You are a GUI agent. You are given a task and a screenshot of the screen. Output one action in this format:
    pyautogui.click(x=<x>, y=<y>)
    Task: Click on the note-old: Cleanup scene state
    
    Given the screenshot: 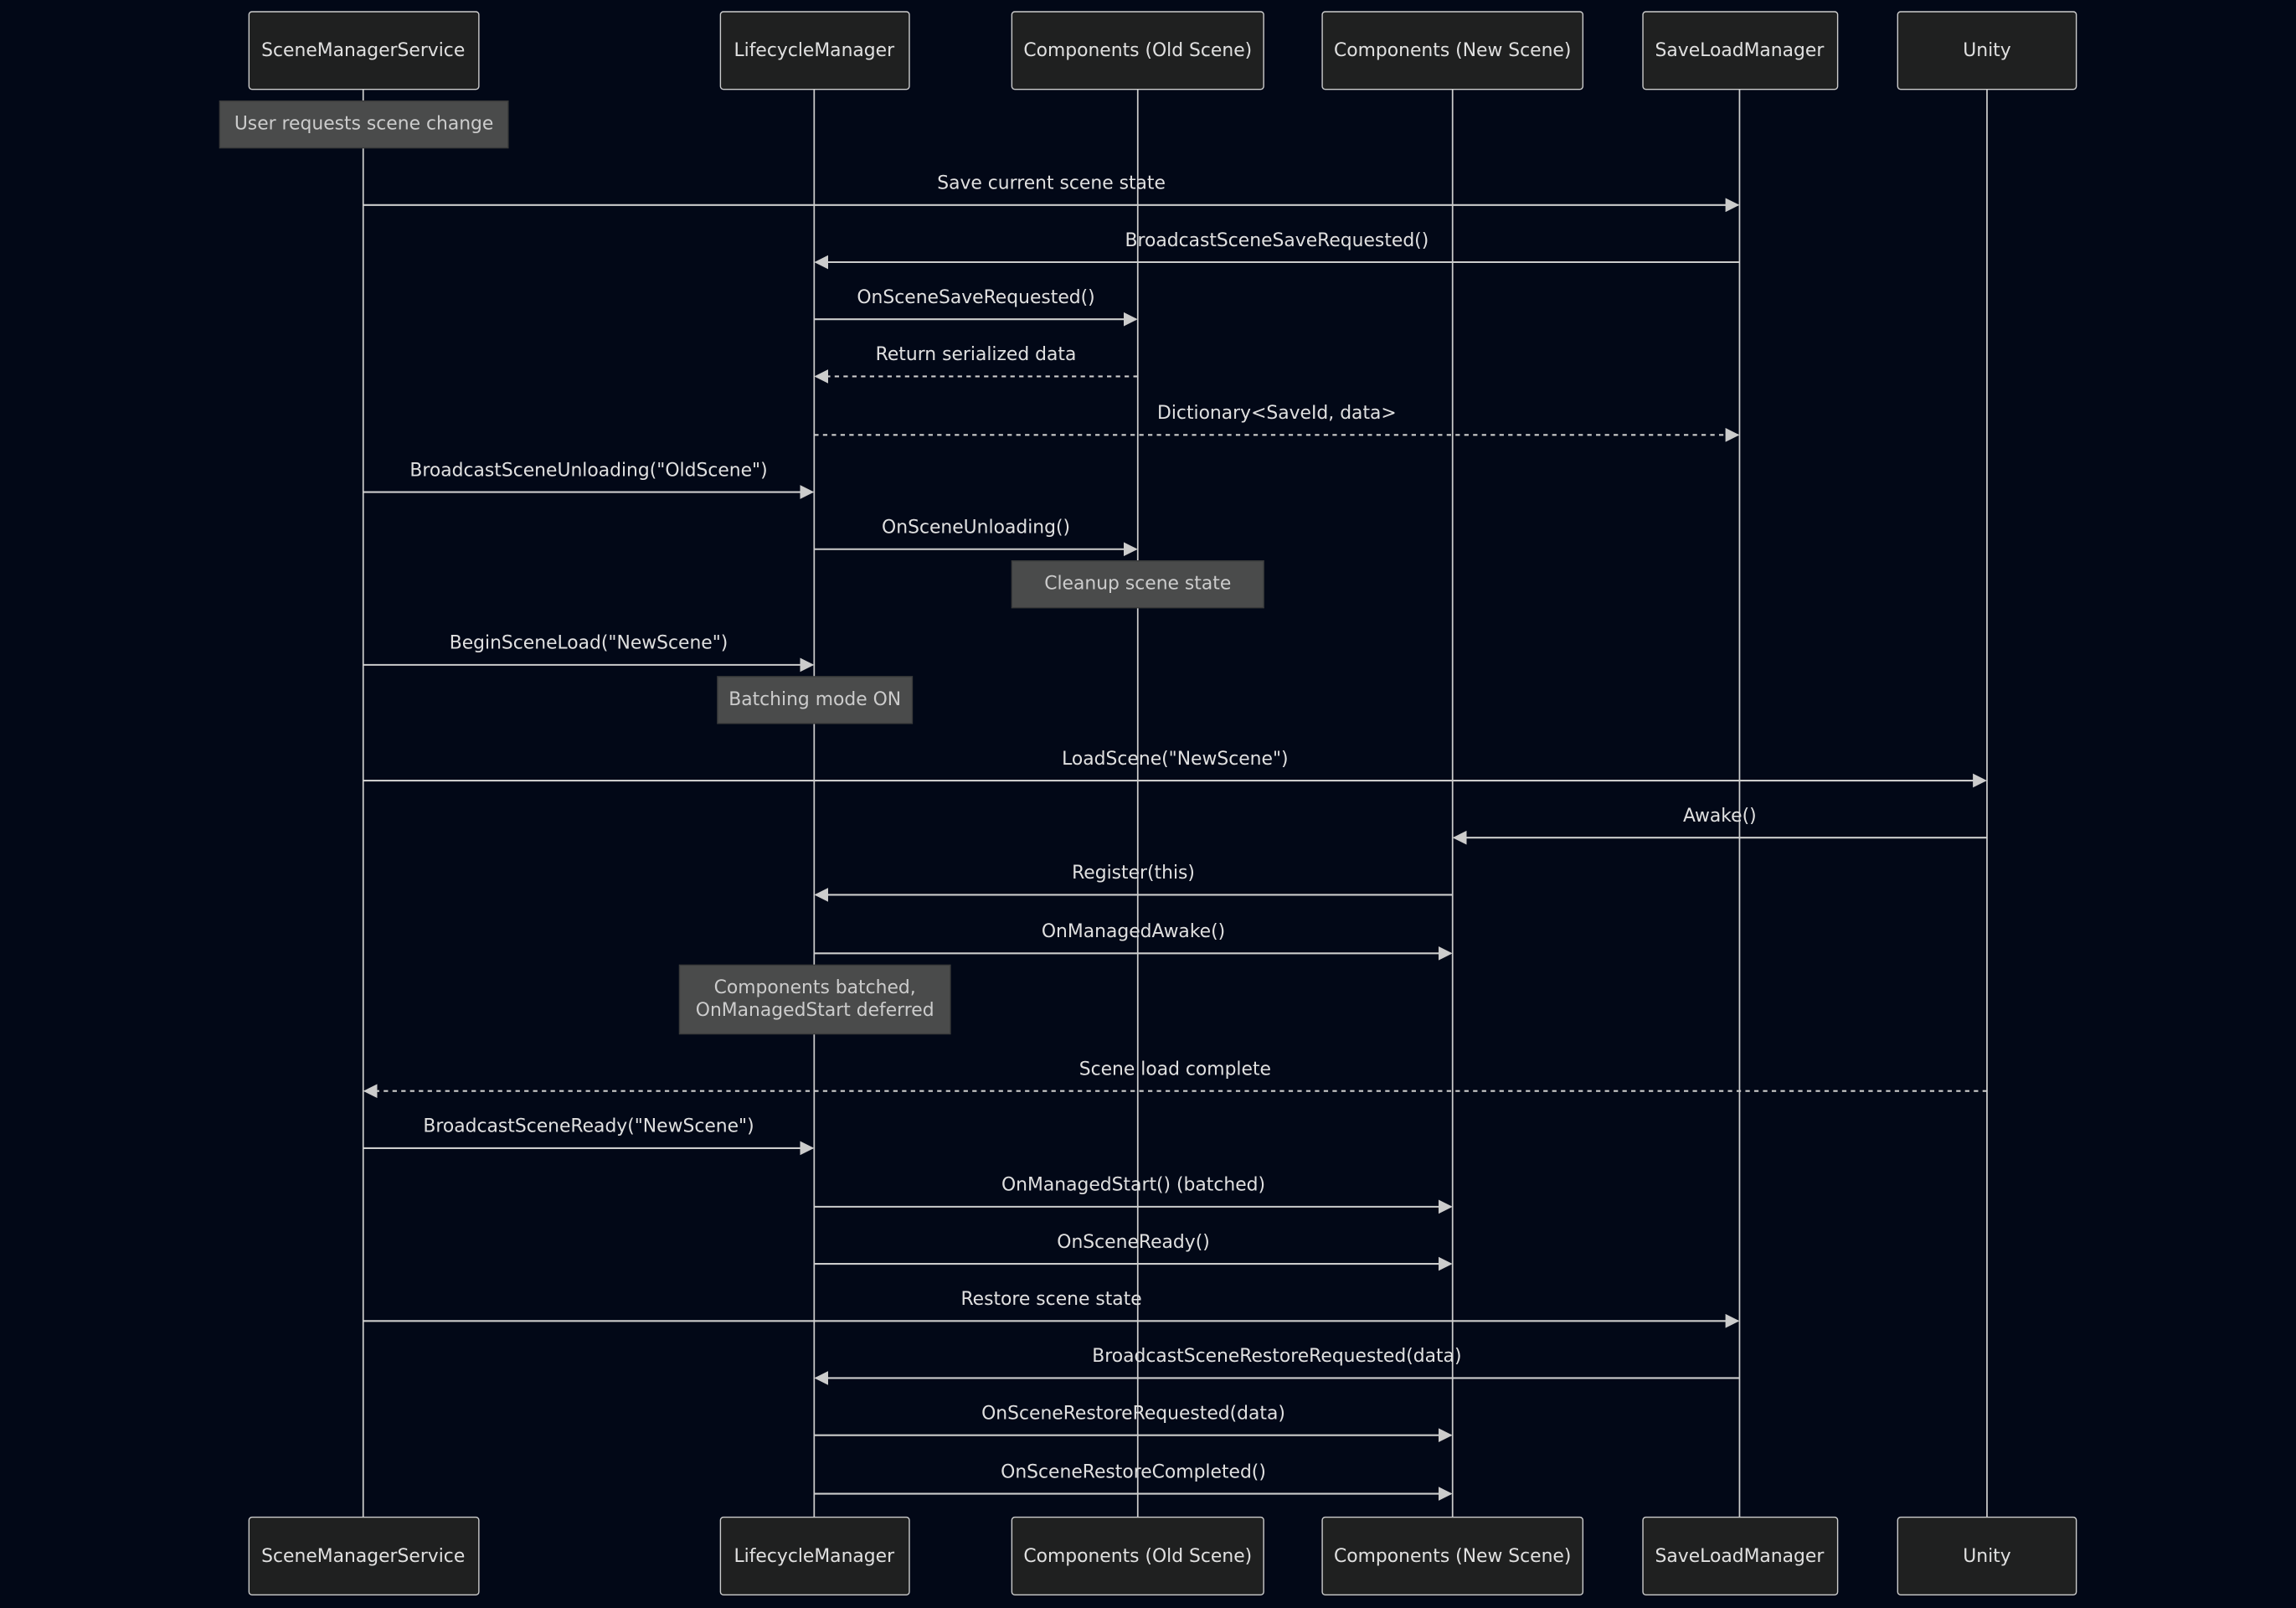 What is the action you would take?
    pyautogui.click(x=1137, y=584)
    